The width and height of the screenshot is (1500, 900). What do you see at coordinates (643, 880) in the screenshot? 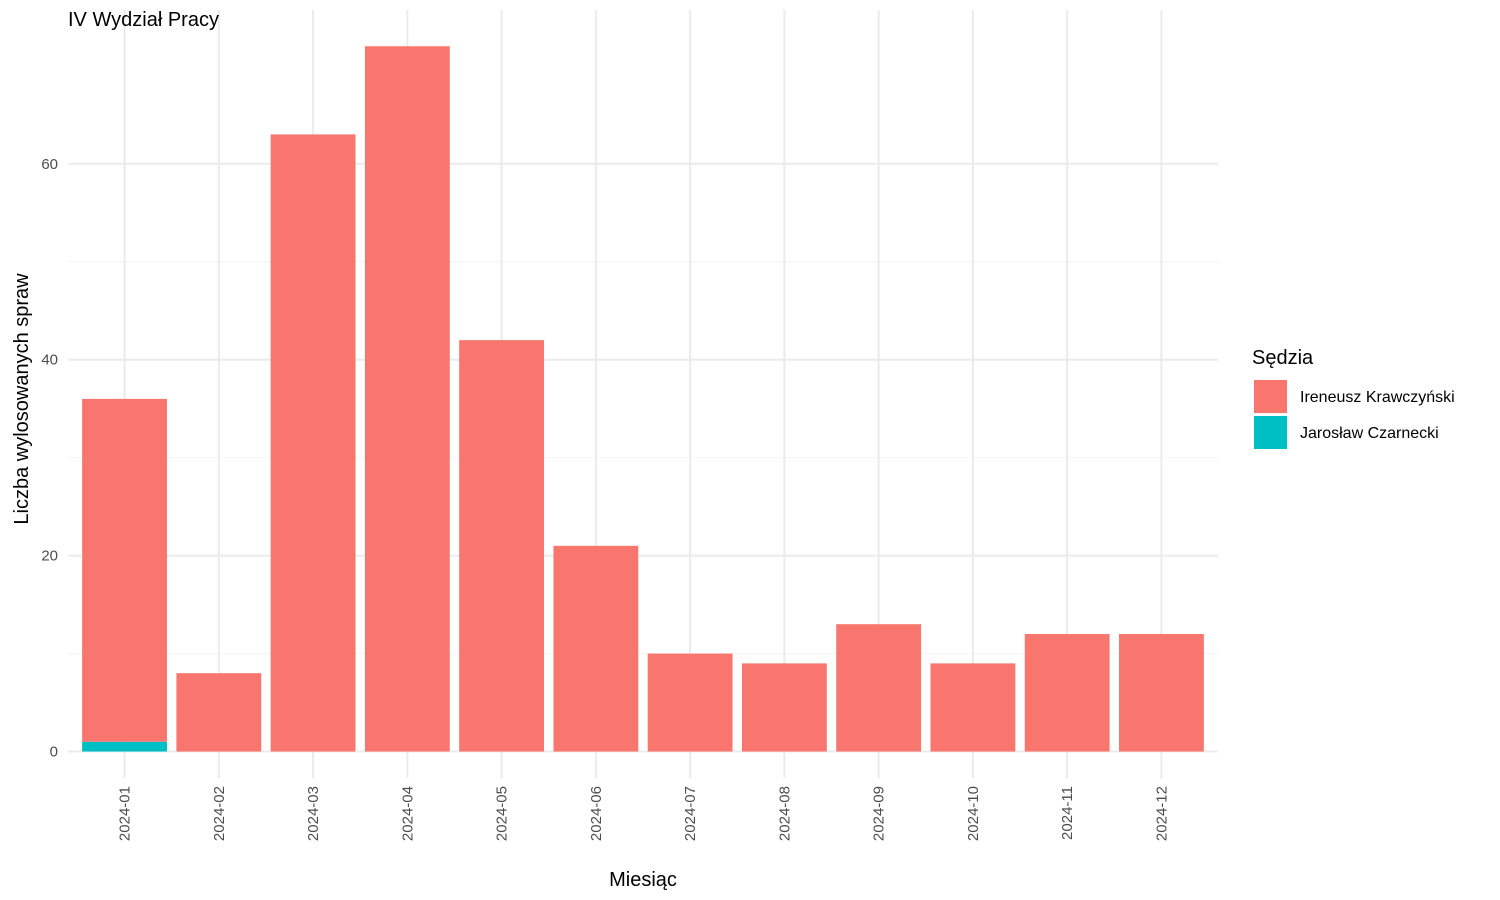
I see `x-axis-title: Miesiąc` at bounding box center [643, 880].